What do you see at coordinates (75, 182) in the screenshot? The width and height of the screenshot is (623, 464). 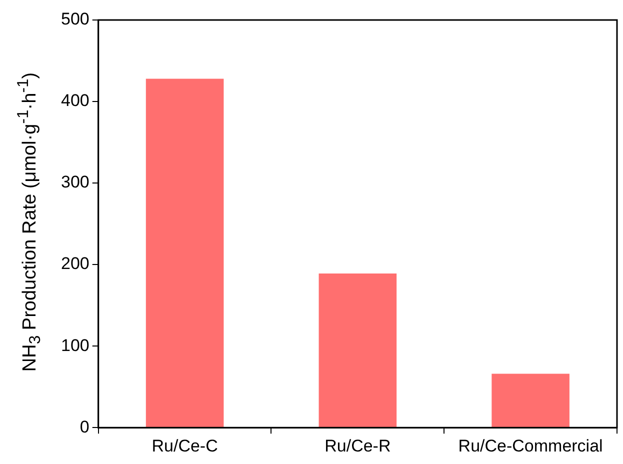 I see `y-tick-label: 300` at bounding box center [75, 182].